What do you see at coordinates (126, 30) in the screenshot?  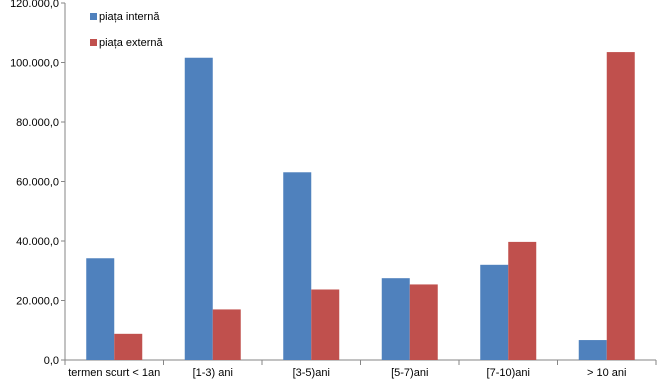 I see `legend: piața internă piața externă` at bounding box center [126, 30].